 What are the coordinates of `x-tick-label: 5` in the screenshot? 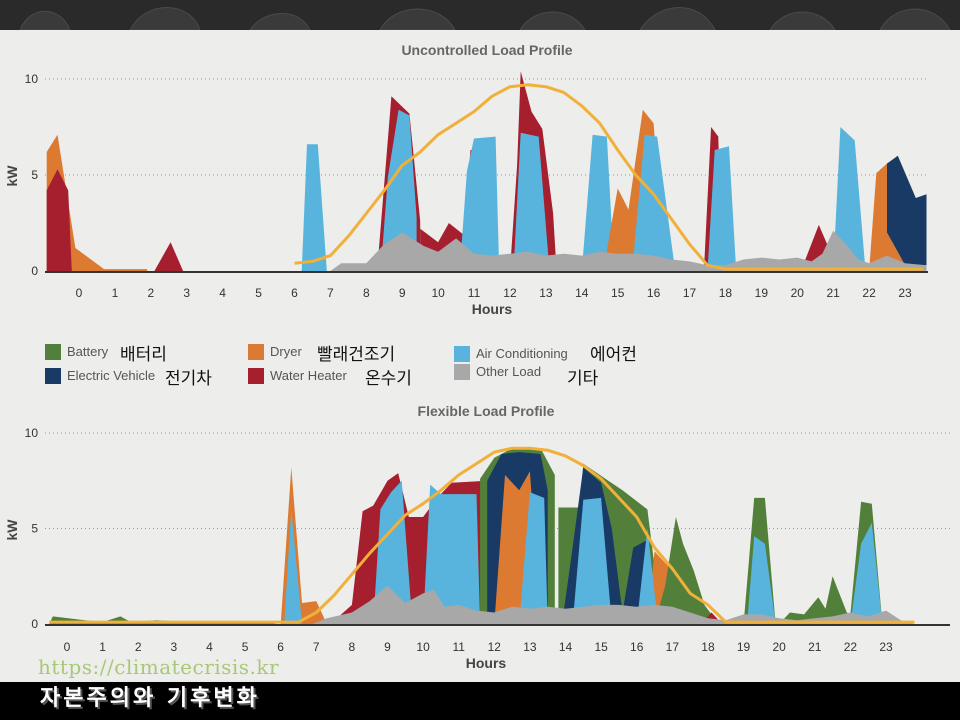 It's located at (258, 293).